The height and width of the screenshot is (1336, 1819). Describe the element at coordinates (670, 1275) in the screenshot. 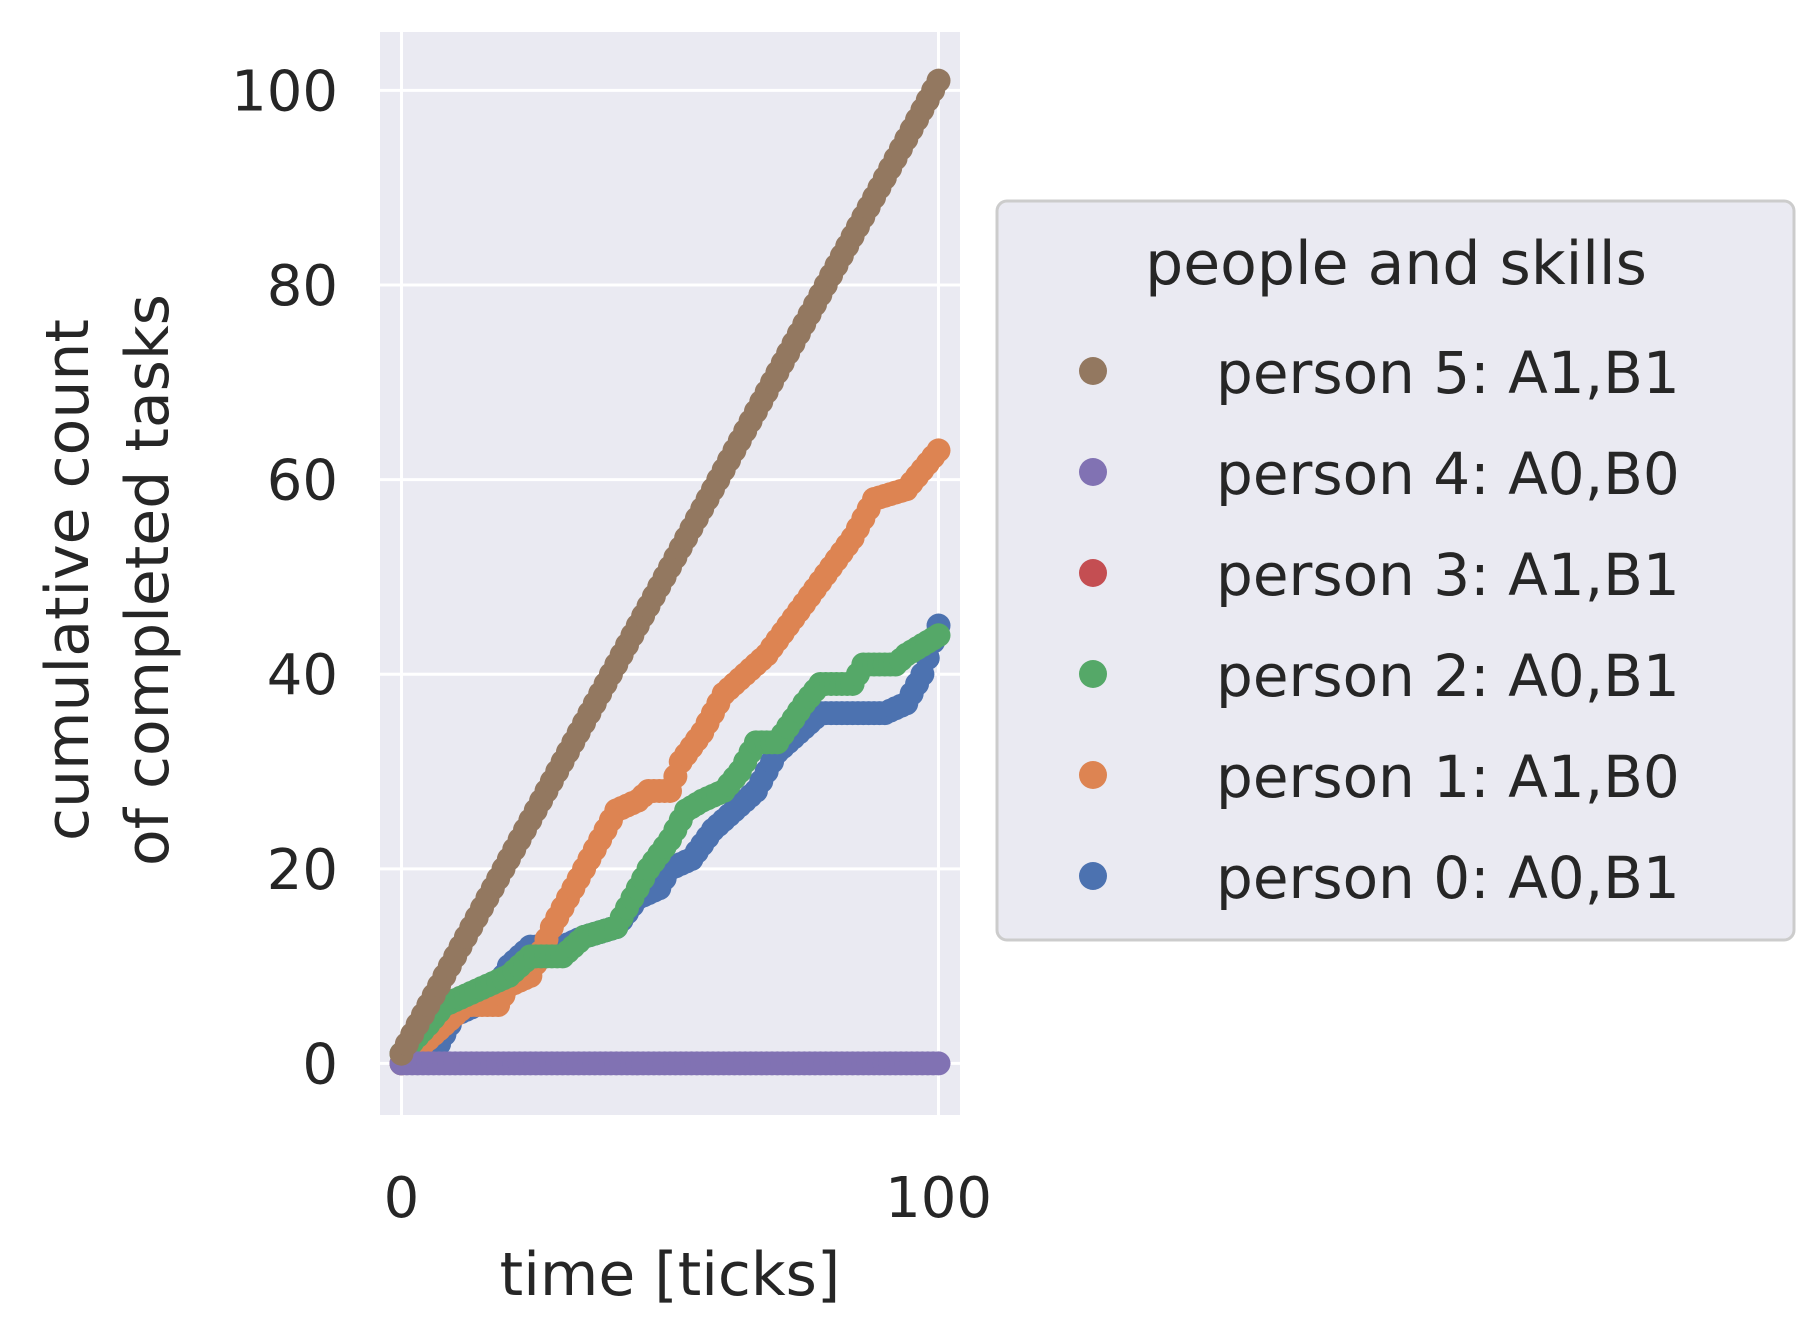

I see `x-axis-title: time [ticks]` at that location.